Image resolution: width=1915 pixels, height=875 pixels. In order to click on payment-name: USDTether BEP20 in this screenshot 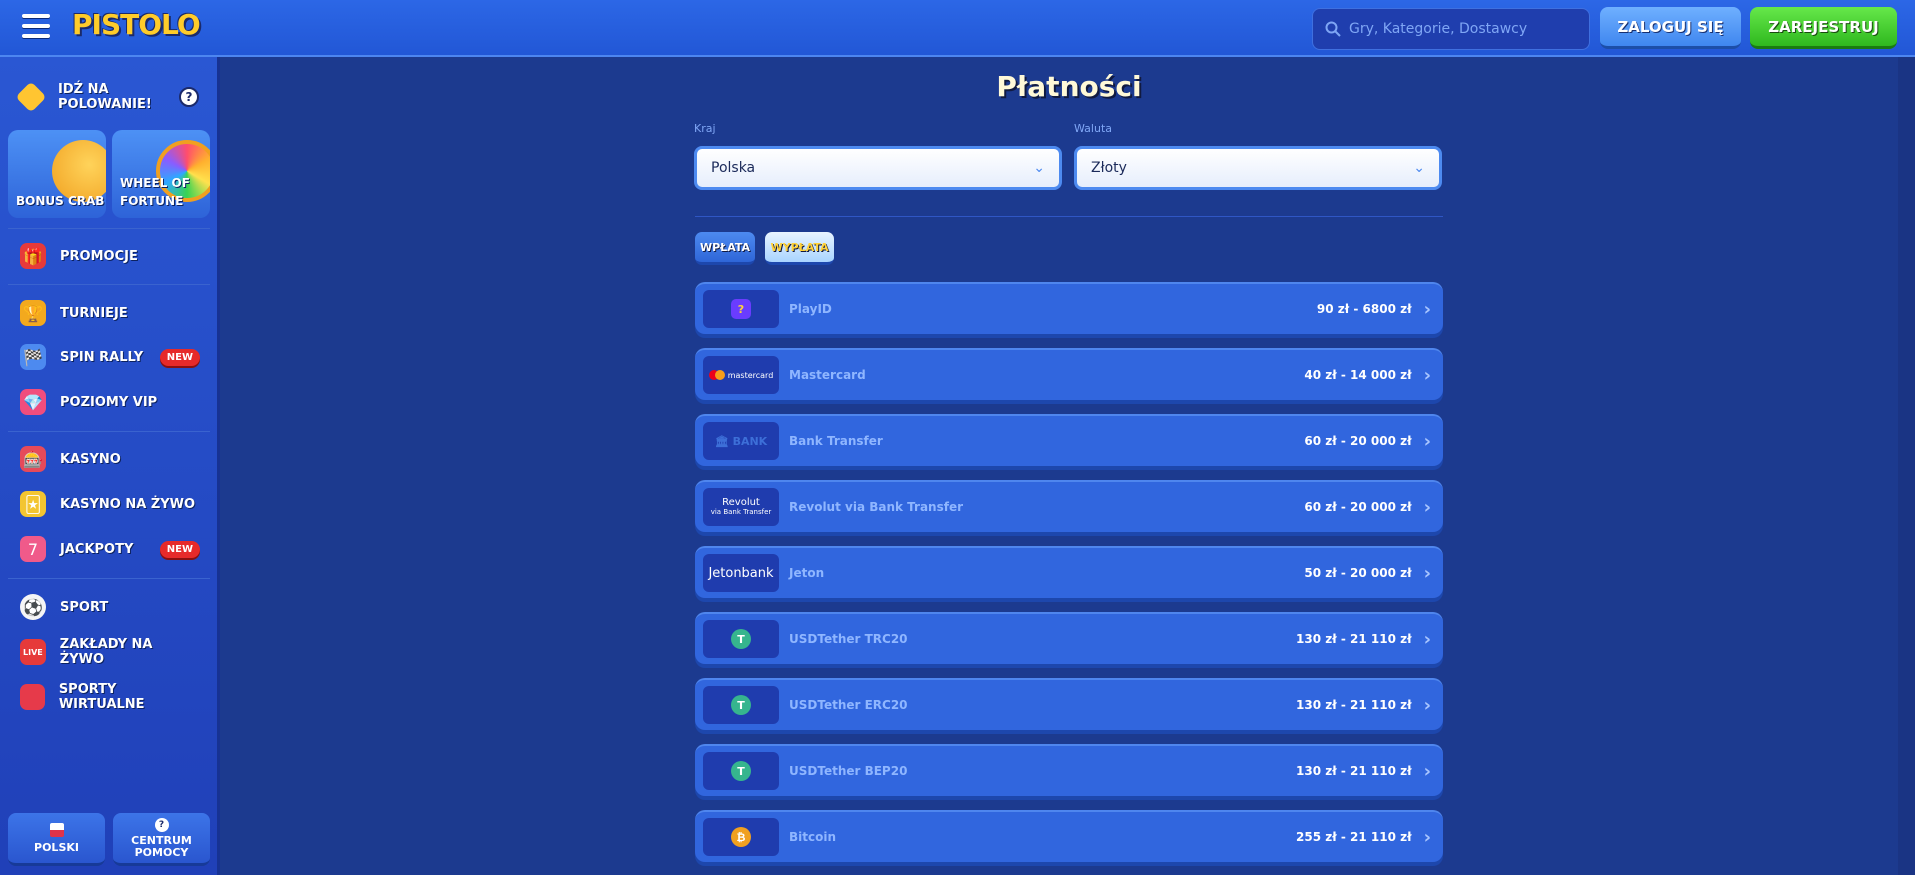, I will do `click(848, 771)`.